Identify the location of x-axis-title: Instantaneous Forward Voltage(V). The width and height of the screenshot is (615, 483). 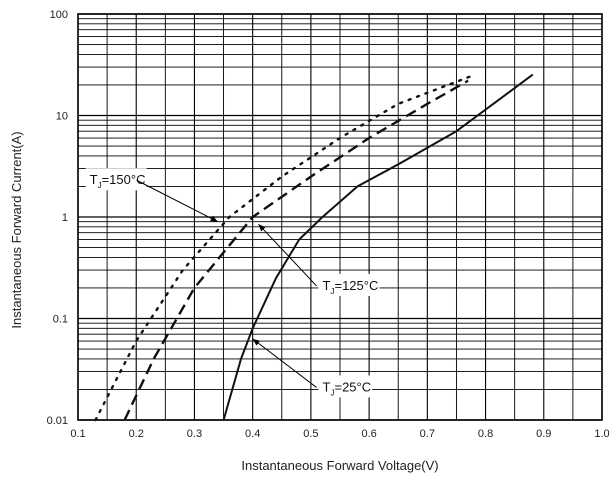
(339, 465).